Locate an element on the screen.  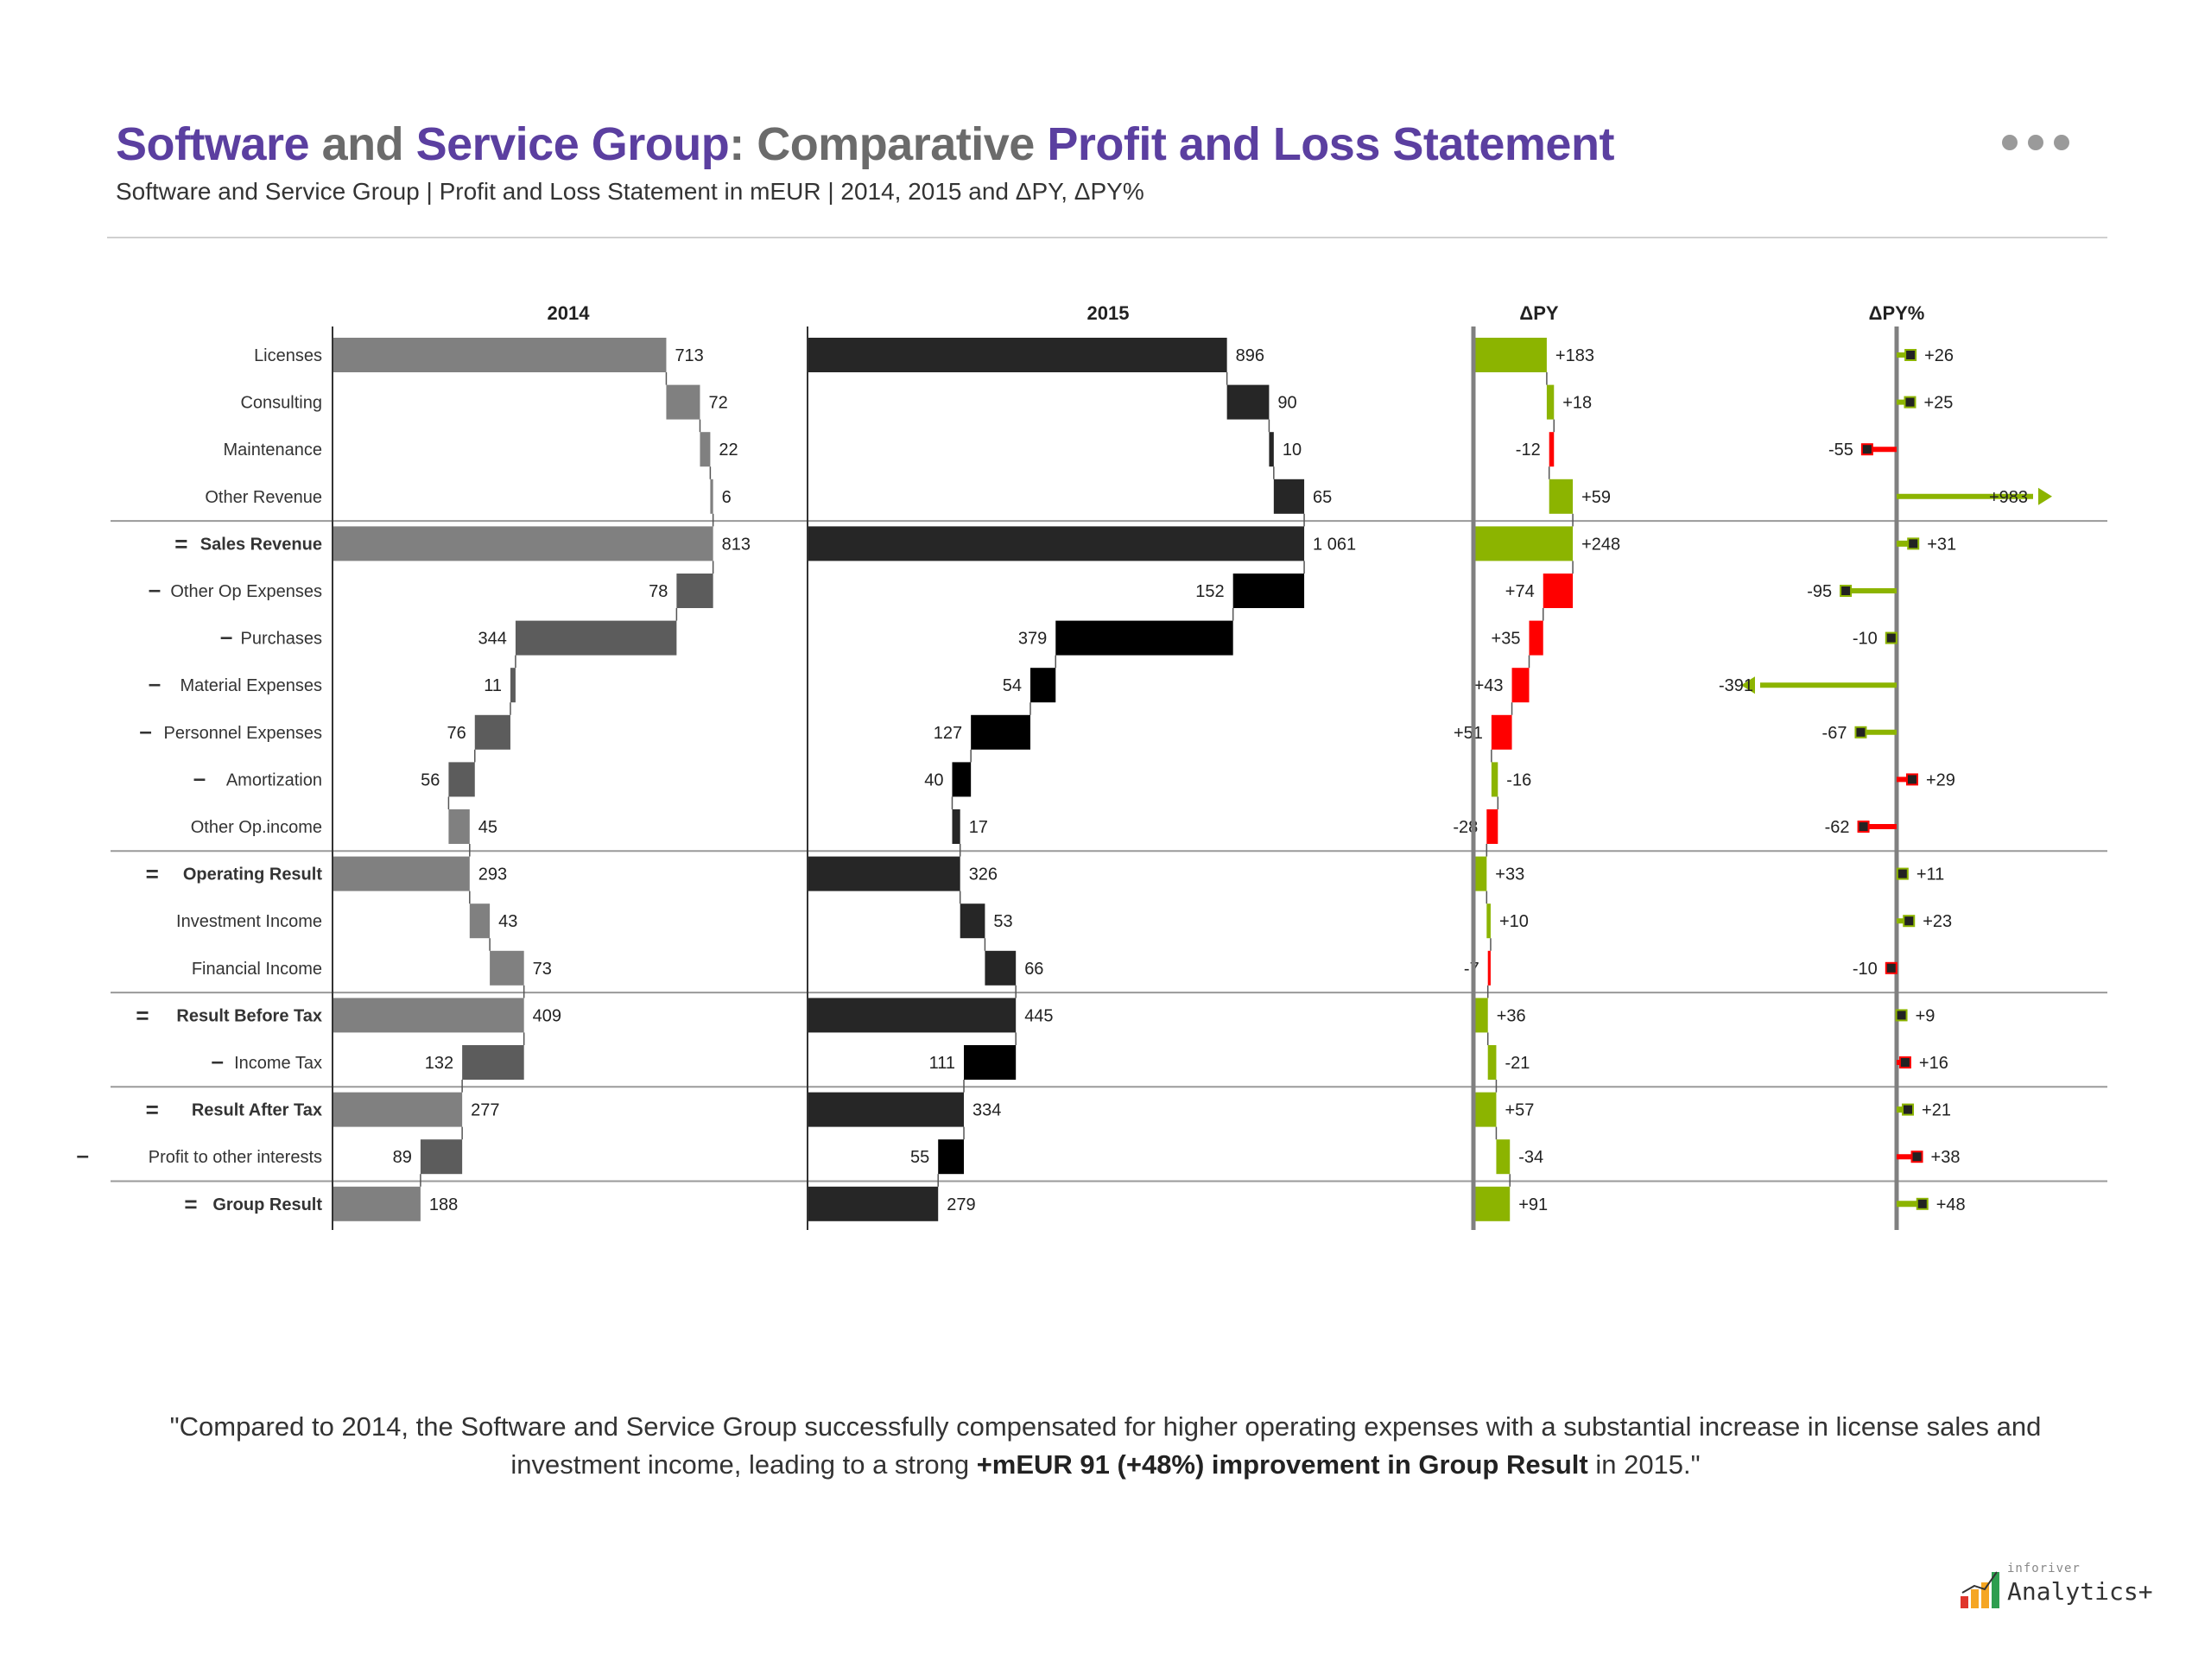
bar-ac-maintenance is located at coordinates (1271, 450).